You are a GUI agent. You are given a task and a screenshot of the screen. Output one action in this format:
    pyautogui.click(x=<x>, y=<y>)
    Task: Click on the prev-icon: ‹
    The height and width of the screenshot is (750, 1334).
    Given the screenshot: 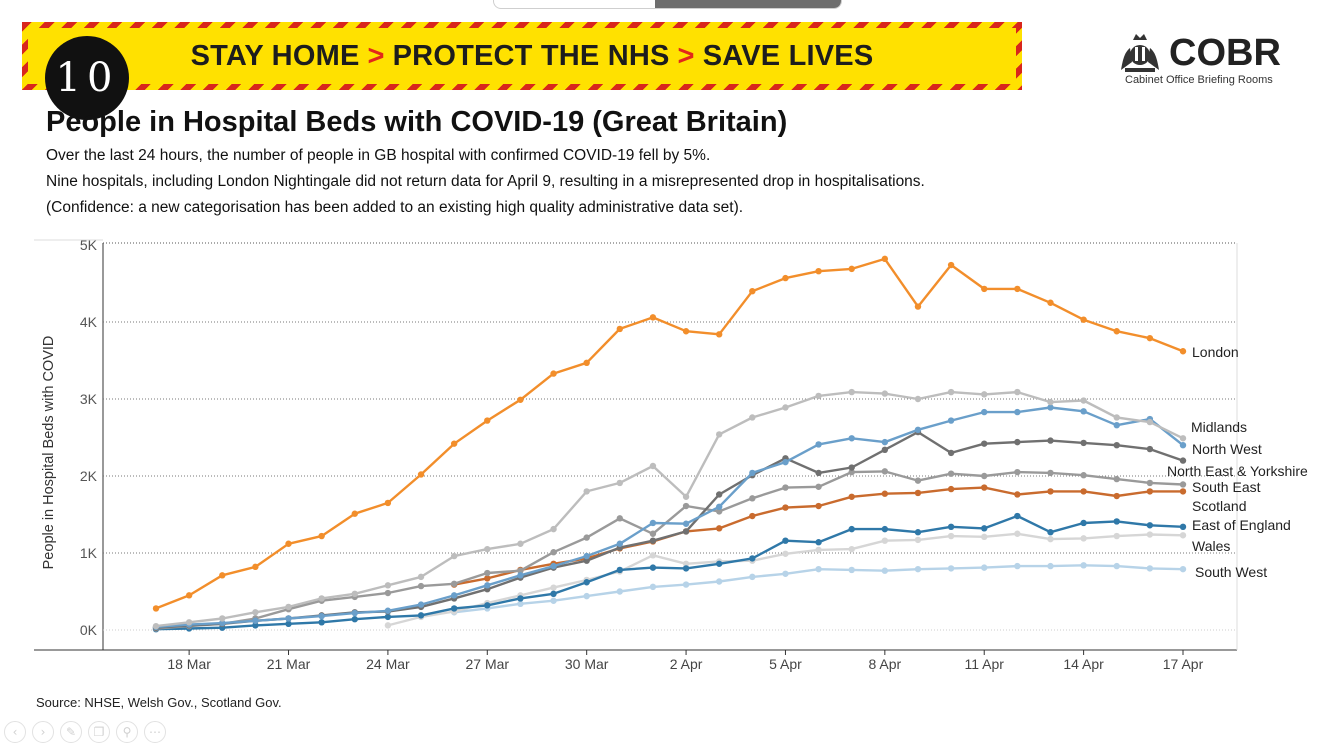 What is the action you would take?
    pyautogui.click(x=15, y=732)
    